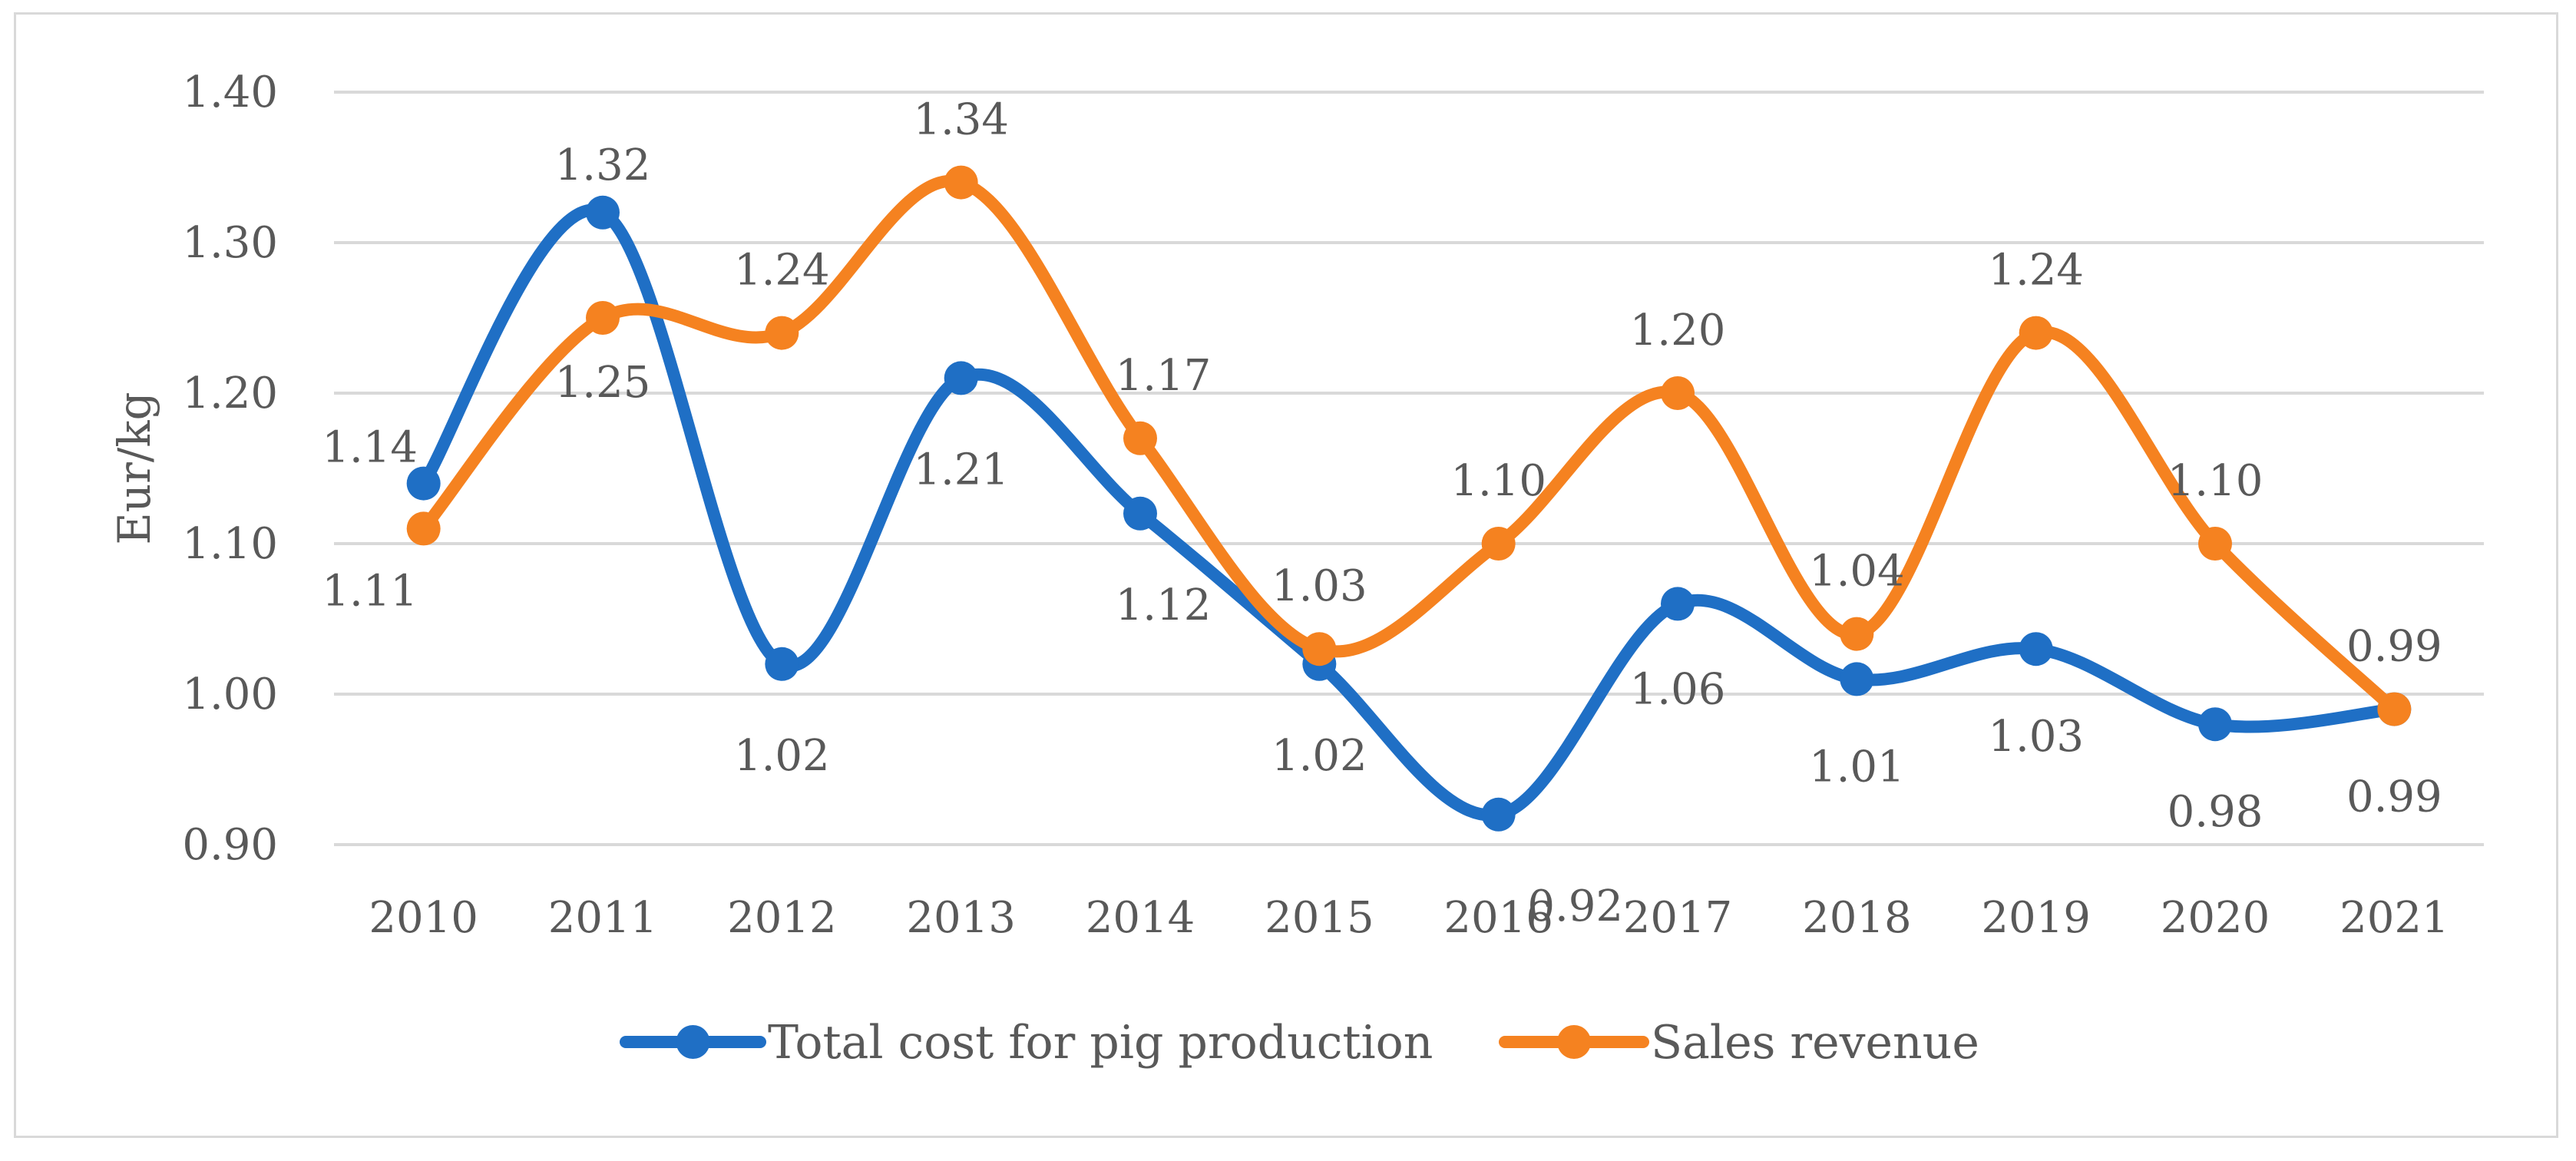 This screenshot has width=2576, height=1161. Describe the element at coordinates (1164, 605) in the screenshot. I see `data-label: 1.12` at that location.